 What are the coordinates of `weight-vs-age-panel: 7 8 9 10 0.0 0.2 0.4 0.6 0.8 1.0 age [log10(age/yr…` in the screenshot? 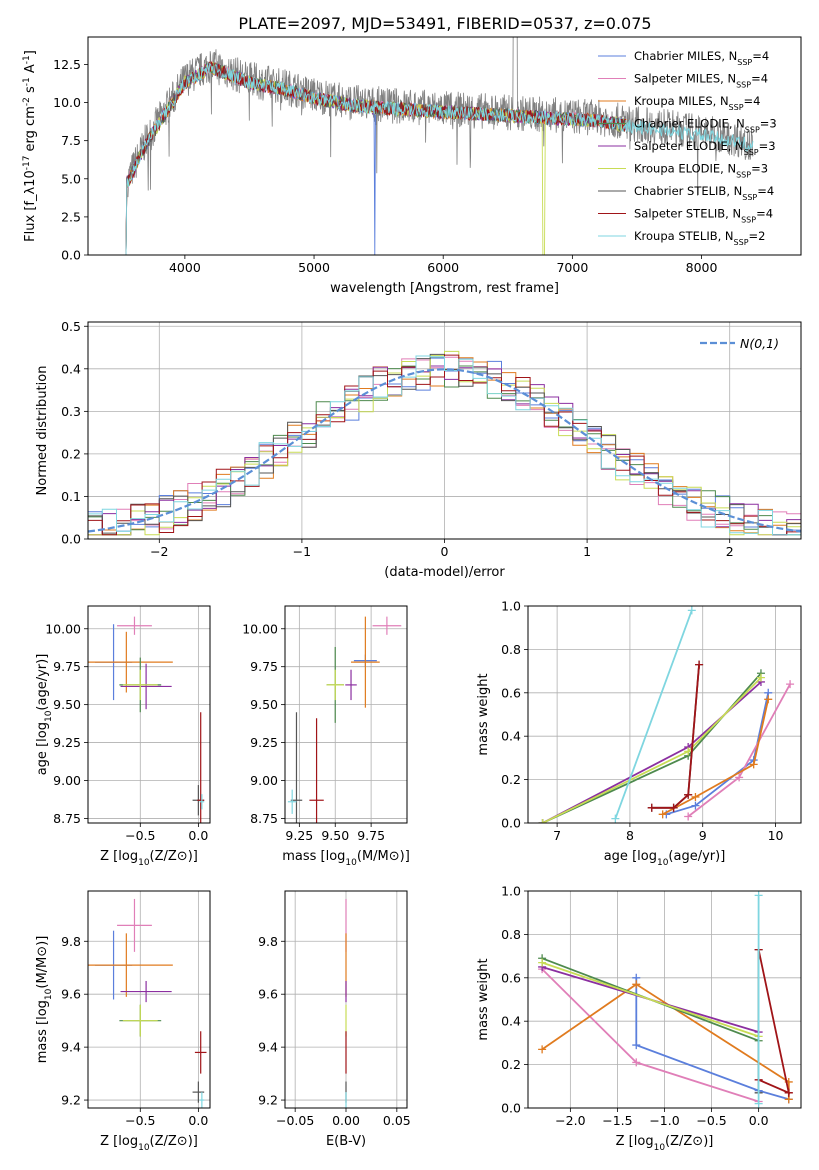 It's located at (639, 733).